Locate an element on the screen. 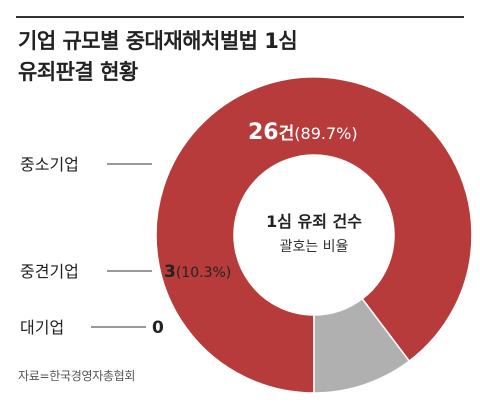 The image size is (480, 407). top-rule is located at coordinates (240, 17).